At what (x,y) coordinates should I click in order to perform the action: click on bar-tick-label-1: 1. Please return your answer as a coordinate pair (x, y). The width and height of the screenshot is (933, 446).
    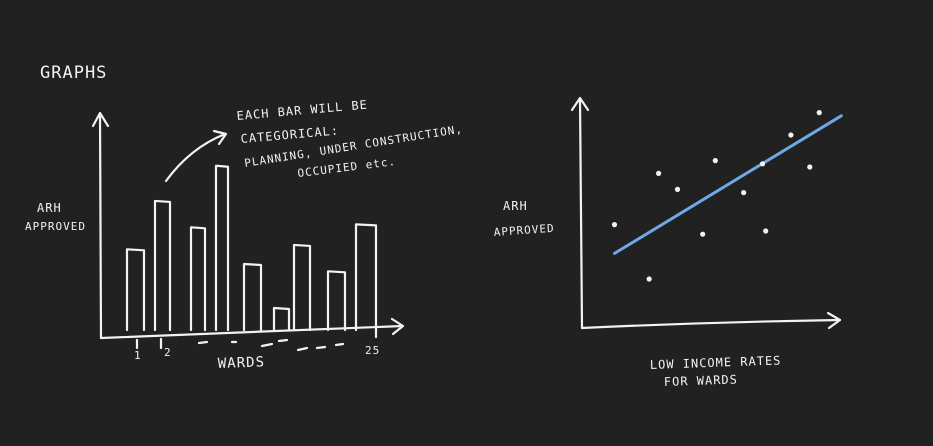
    Looking at the image, I should click on (138, 355).